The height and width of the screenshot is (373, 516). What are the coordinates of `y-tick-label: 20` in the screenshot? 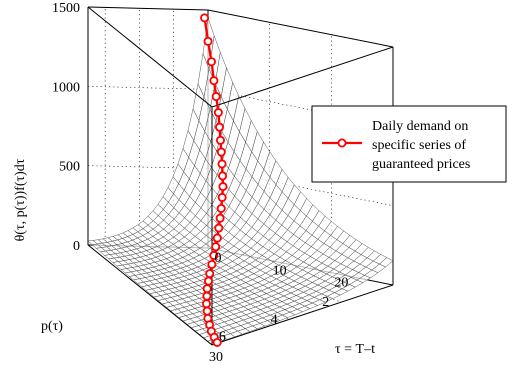 It's located at (341, 283).